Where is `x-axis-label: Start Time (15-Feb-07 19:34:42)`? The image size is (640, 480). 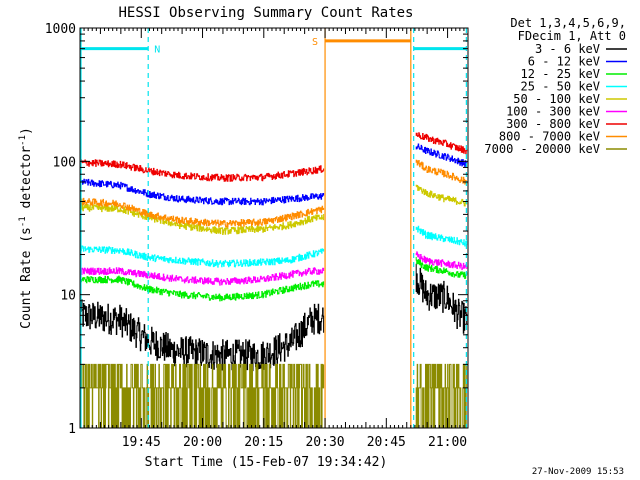 x-axis-label: Start Time (15-Feb-07 19:34:42) is located at coordinates (266, 462).